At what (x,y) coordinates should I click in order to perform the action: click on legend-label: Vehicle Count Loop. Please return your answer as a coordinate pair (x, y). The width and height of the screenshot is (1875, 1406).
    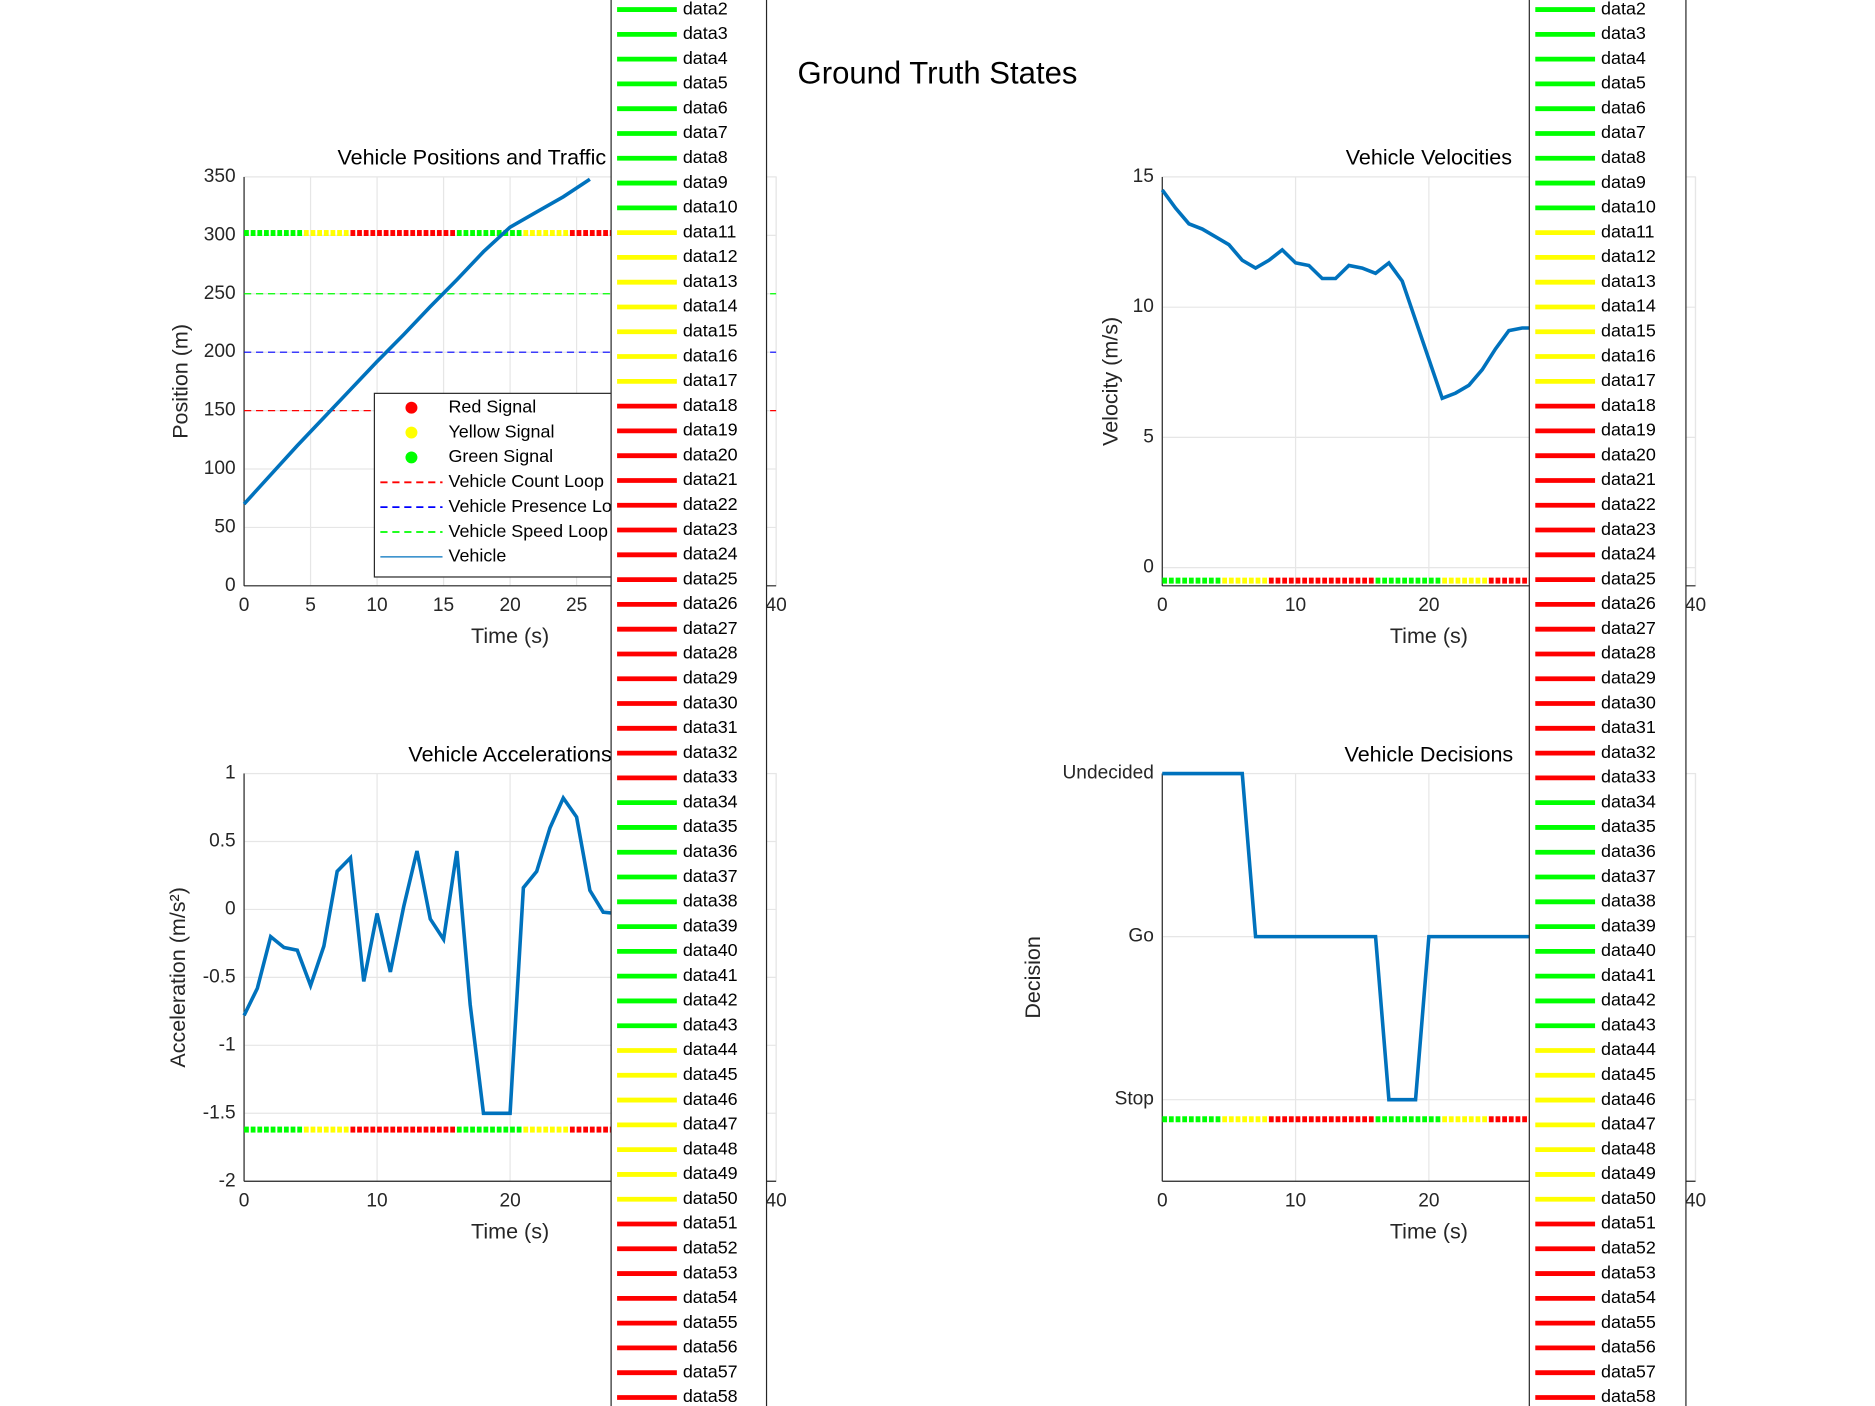
    Looking at the image, I should click on (526, 481).